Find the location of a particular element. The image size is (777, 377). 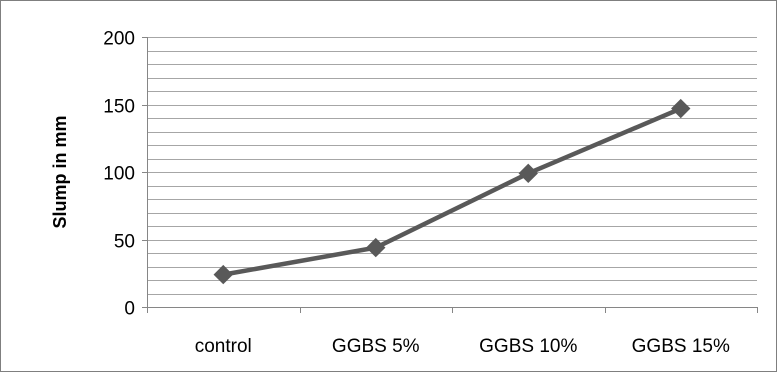

y-tick-label: 150 is located at coordinates (119, 107).